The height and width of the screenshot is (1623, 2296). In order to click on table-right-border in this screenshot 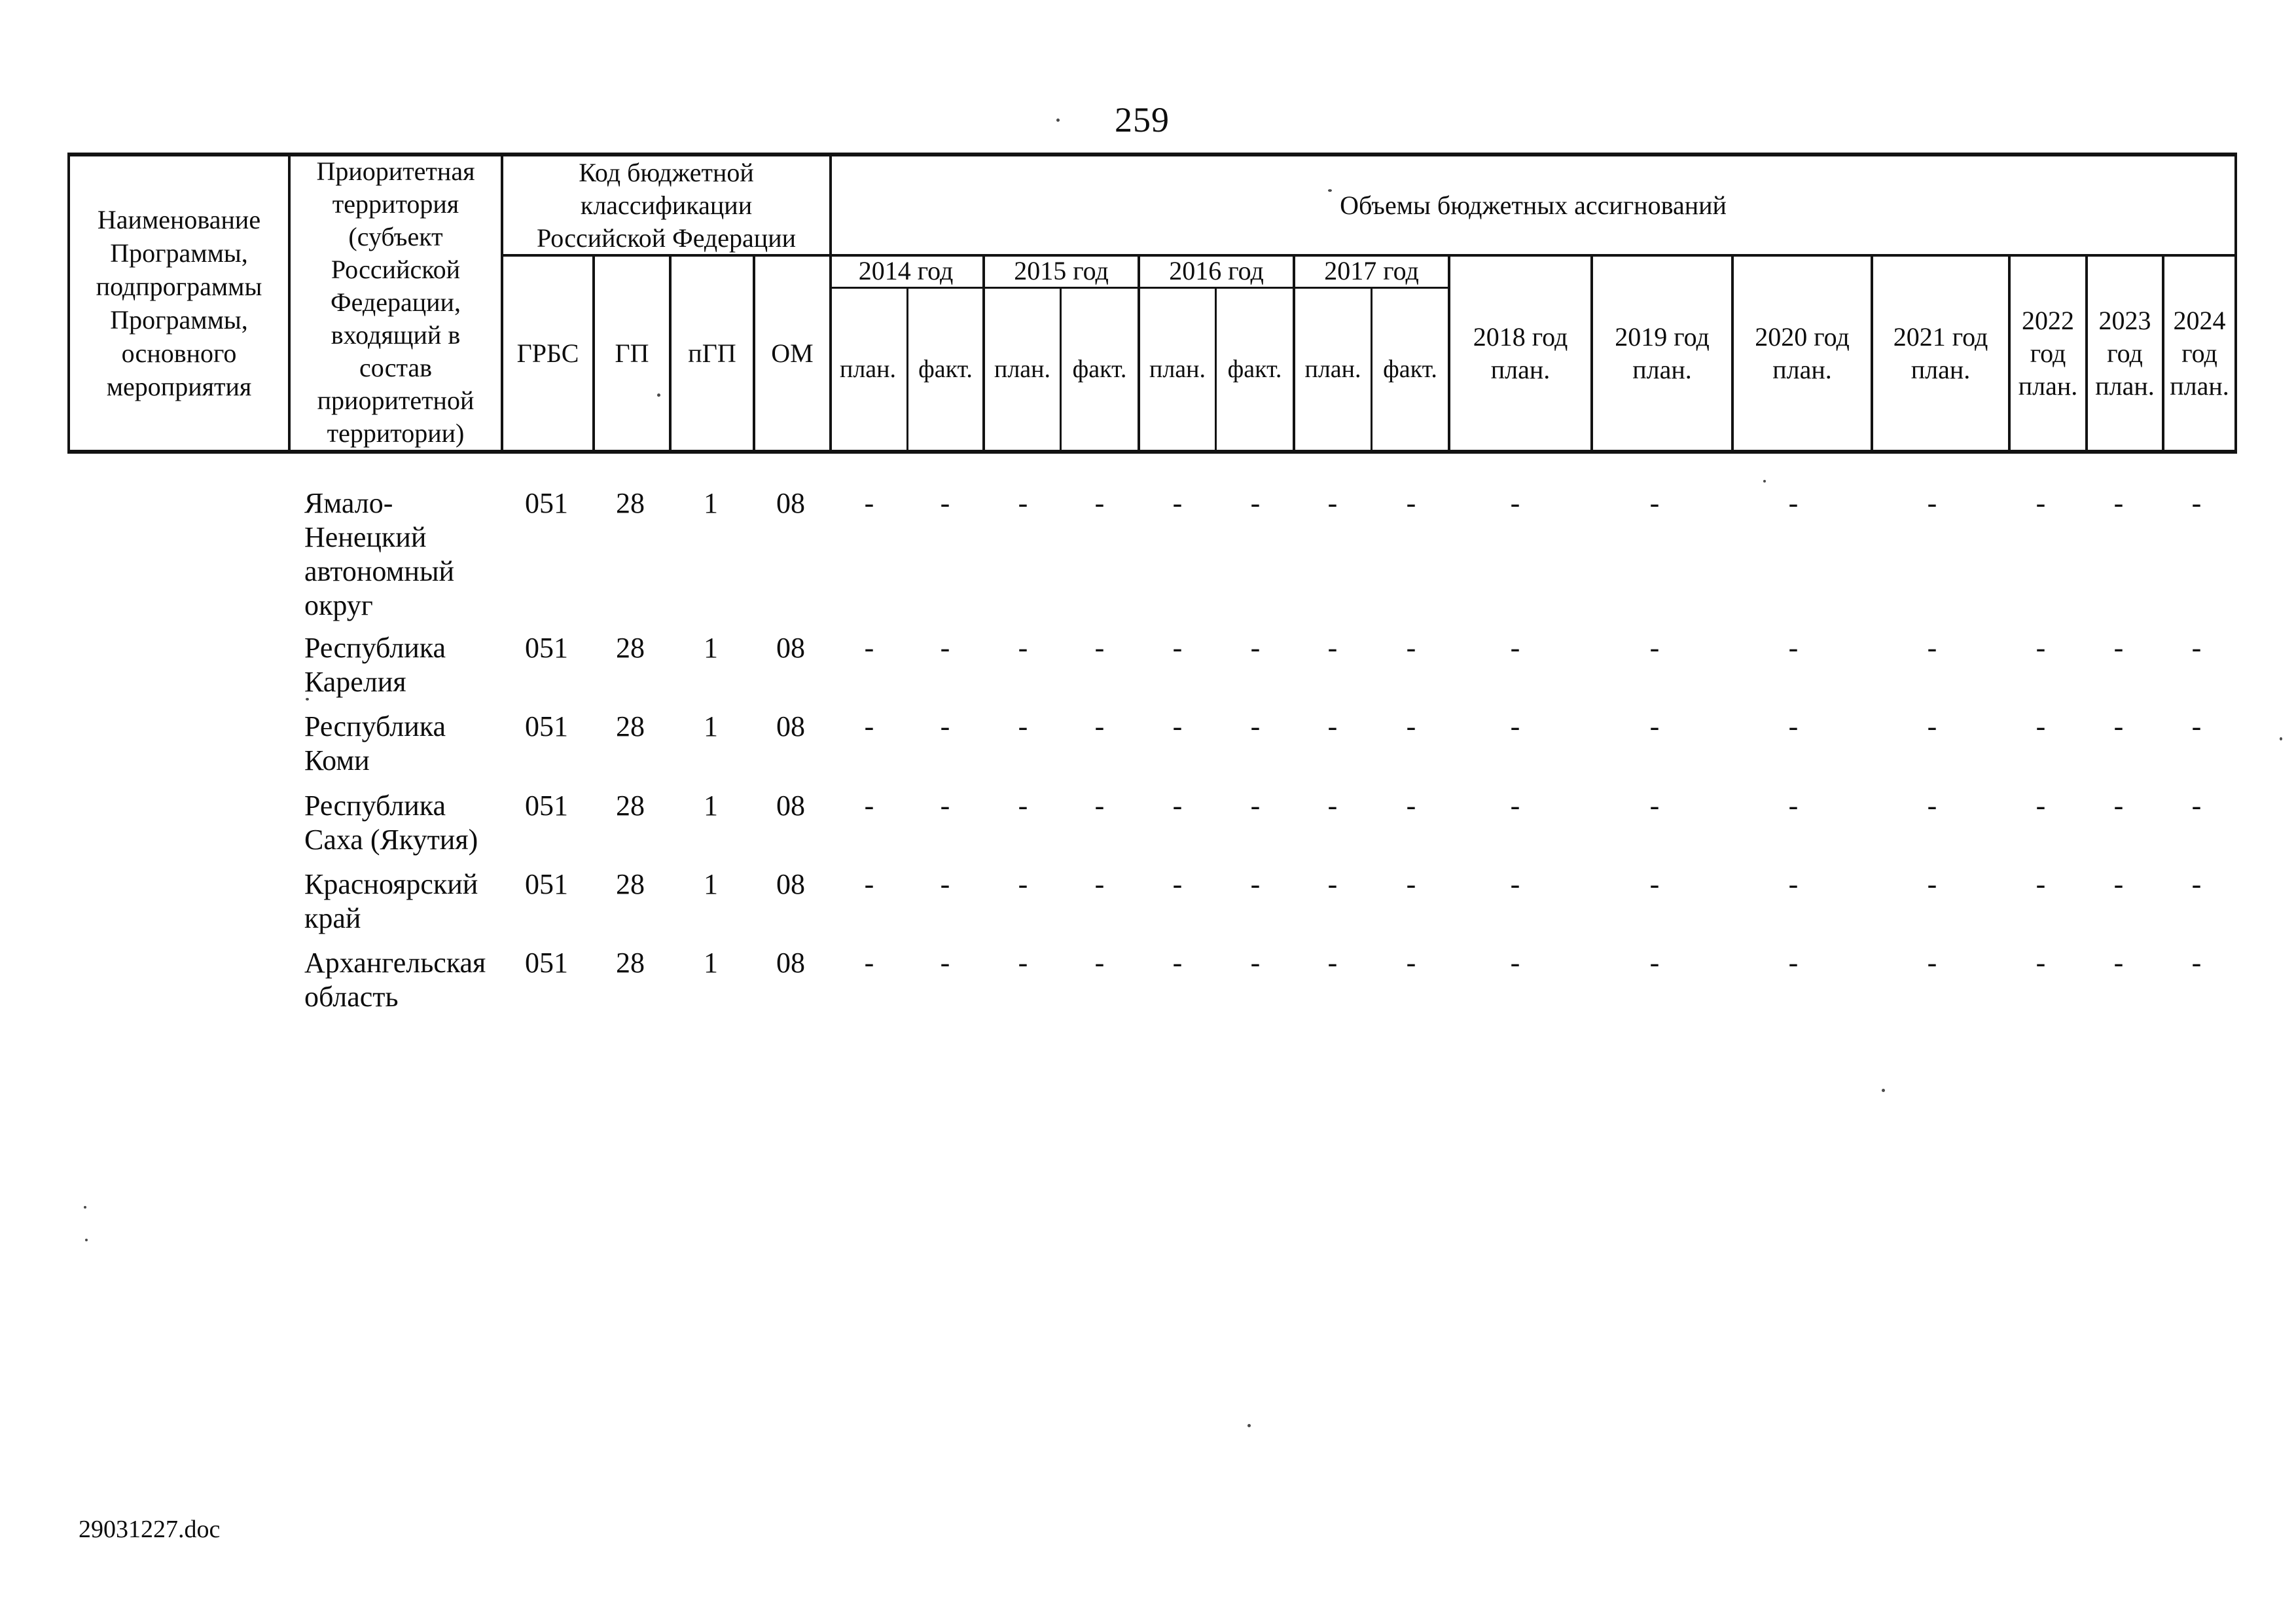, I will do `click(2235, 302)`.